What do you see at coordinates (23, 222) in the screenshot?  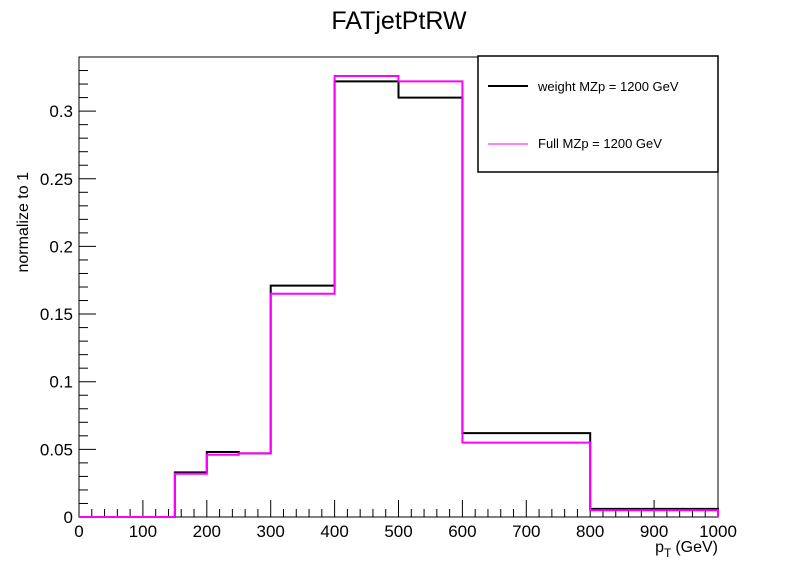 I see `y-axis-label: normalize to 1` at bounding box center [23, 222].